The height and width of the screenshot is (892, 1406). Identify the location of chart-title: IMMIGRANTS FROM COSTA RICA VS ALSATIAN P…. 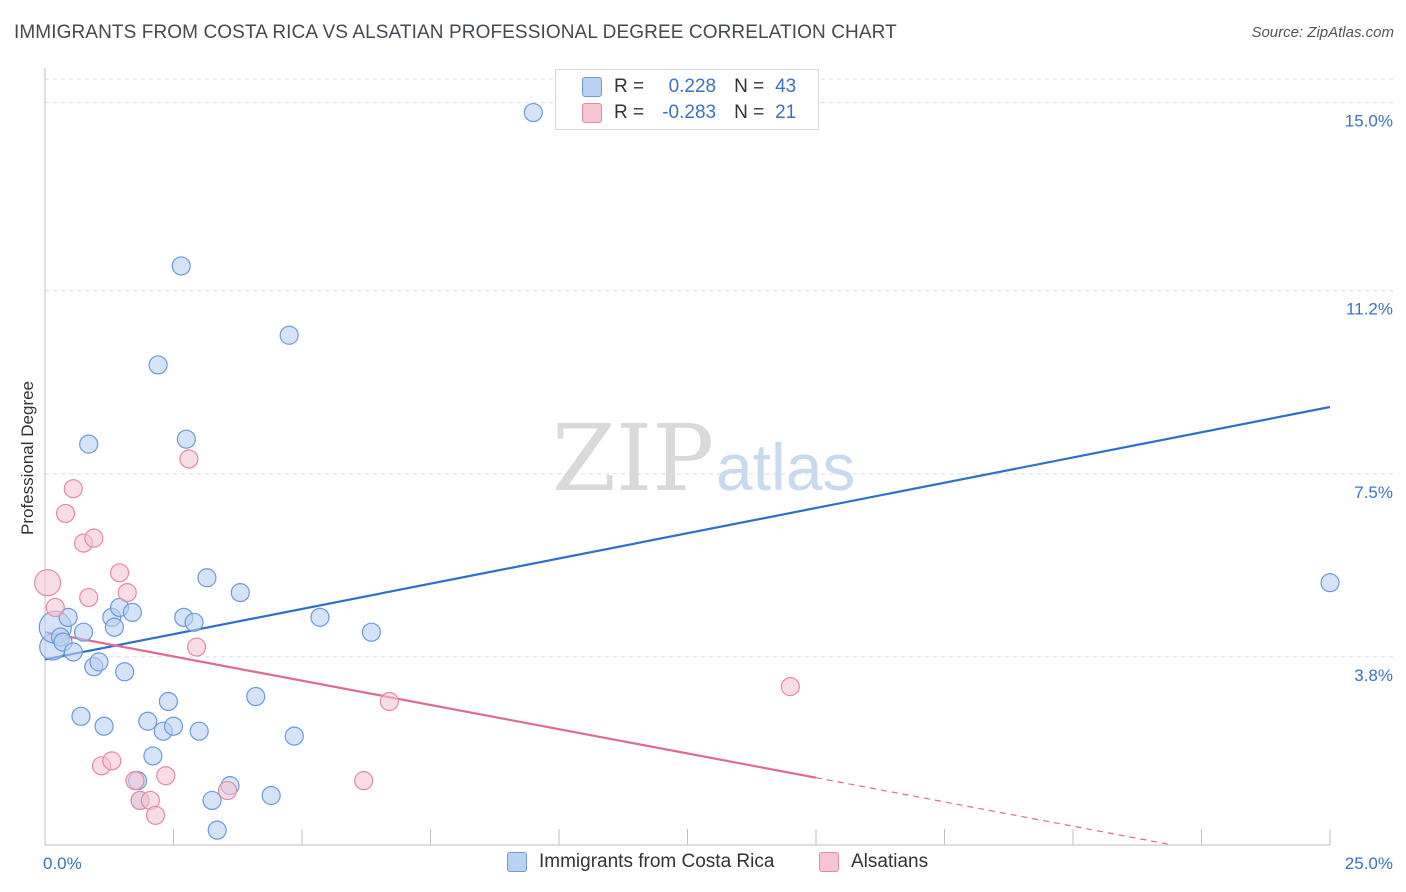
(455, 32).